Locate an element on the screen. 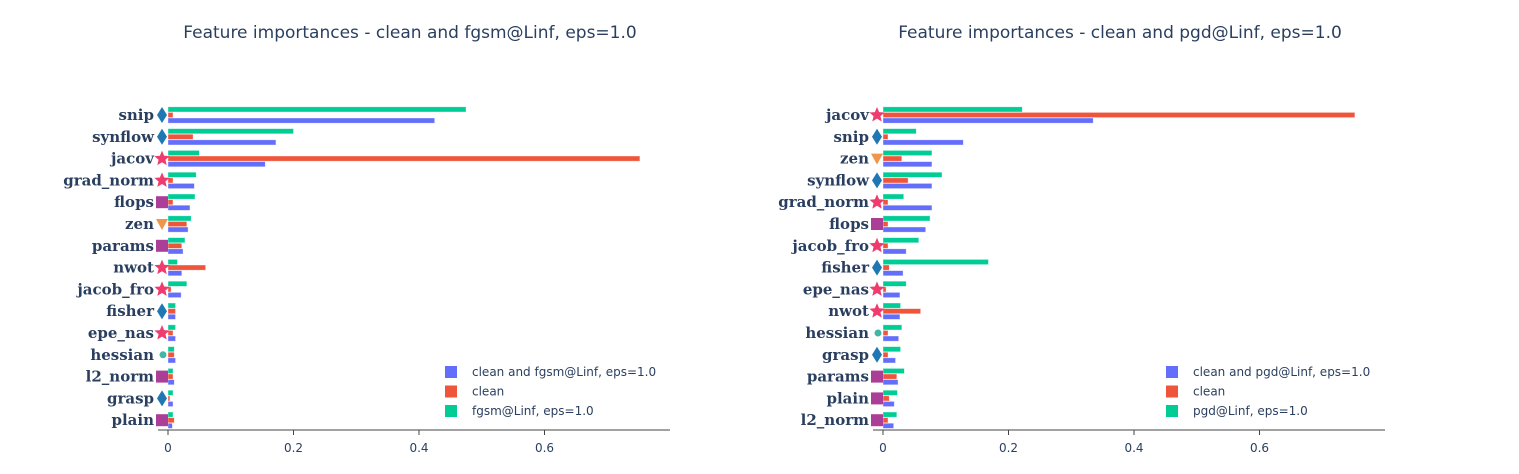  legend-label: clean and fgsm@Linf, eps=1.0 is located at coordinates (564, 372).